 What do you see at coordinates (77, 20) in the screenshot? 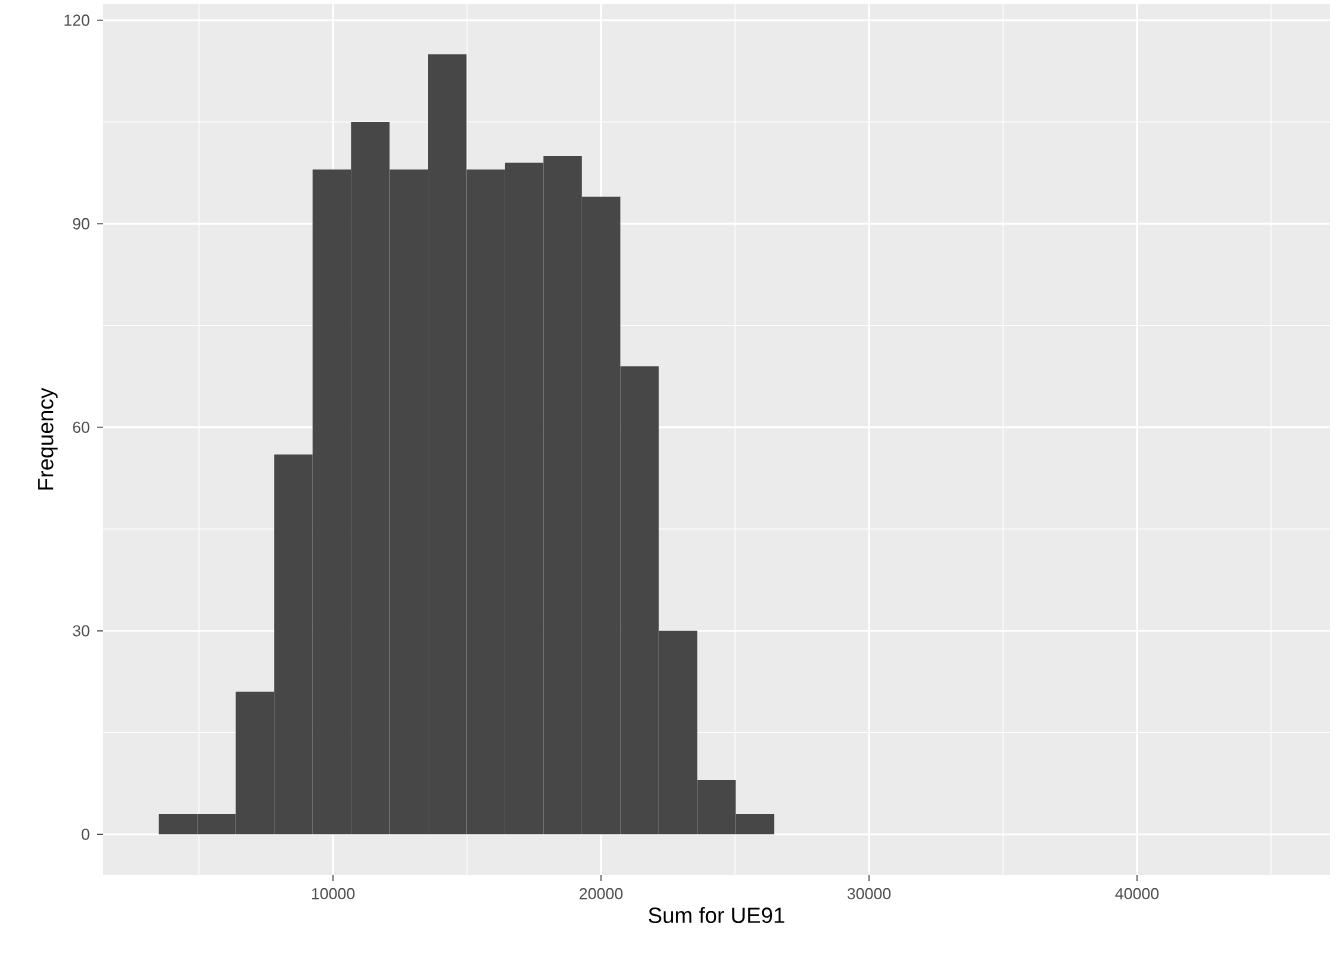
I see `y-tick-label: 120` at bounding box center [77, 20].